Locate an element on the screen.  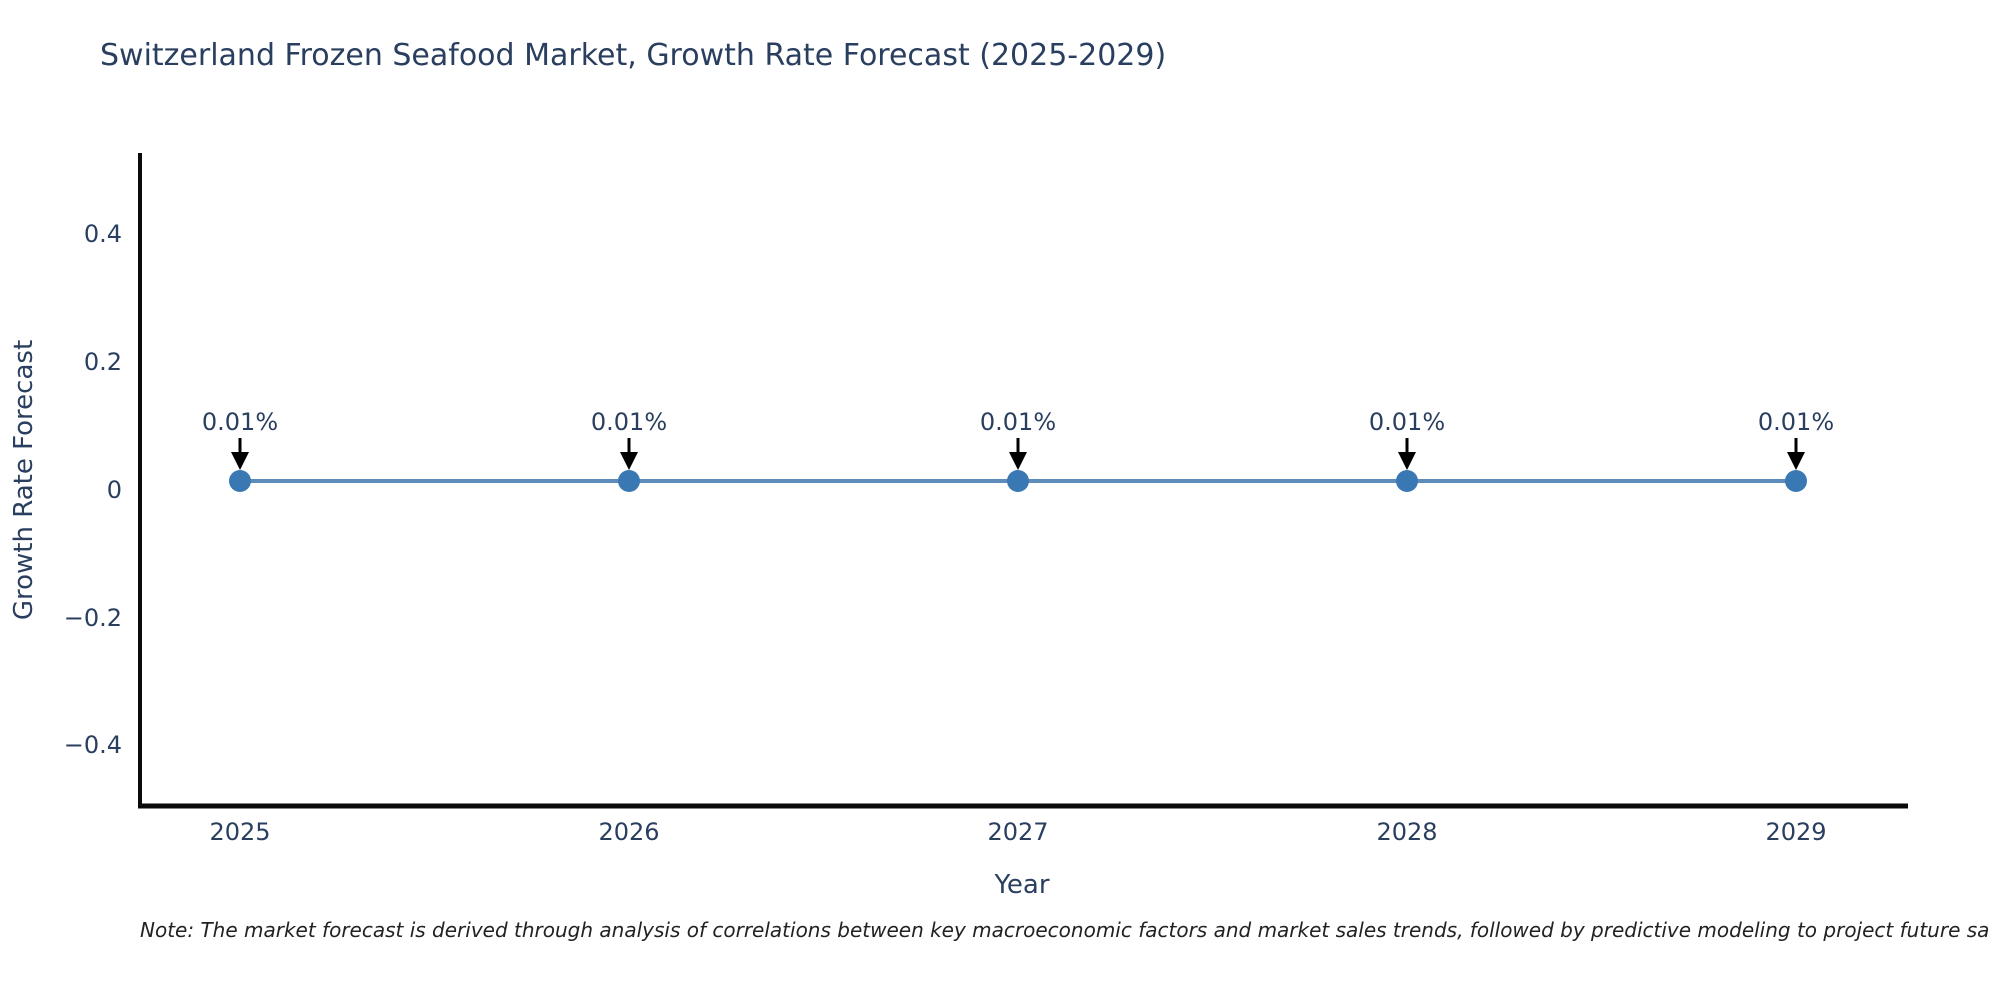
x-tick-label: 2026 is located at coordinates (628, 832).